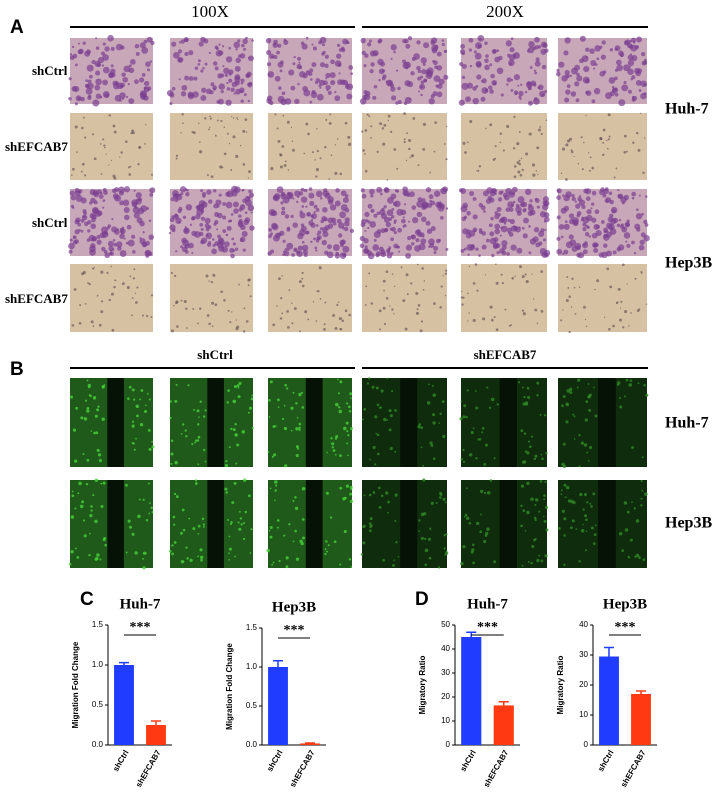 This screenshot has height=794, width=719. Describe the element at coordinates (302, 768) in the screenshot. I see `x-tick-label: shEFCAB7` at that location.